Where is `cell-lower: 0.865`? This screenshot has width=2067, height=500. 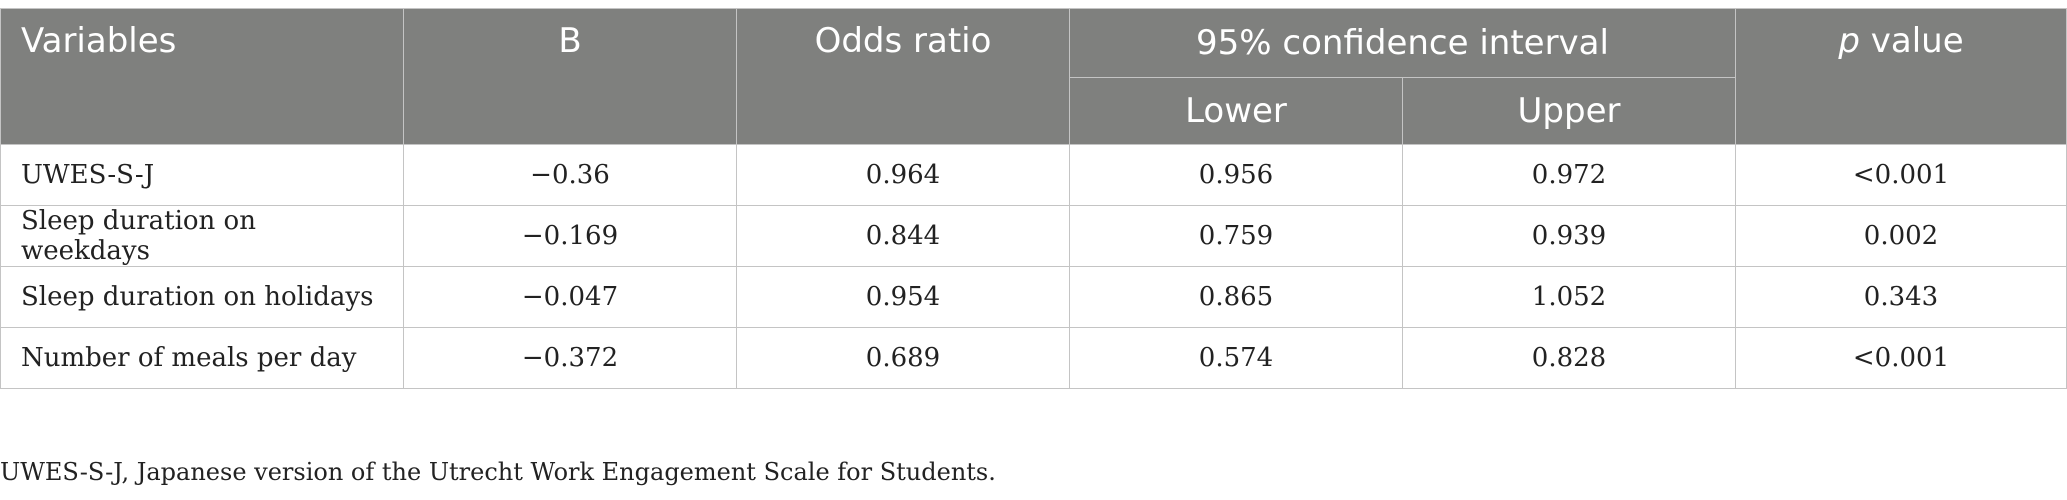 cell-lower: 0.865 is located at coordinates (1236, 297).